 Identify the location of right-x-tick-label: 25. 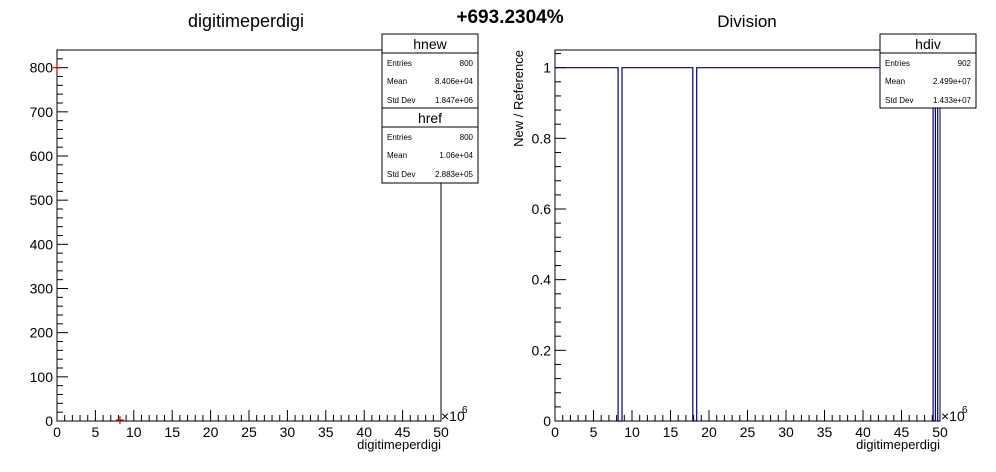
(748, 432).